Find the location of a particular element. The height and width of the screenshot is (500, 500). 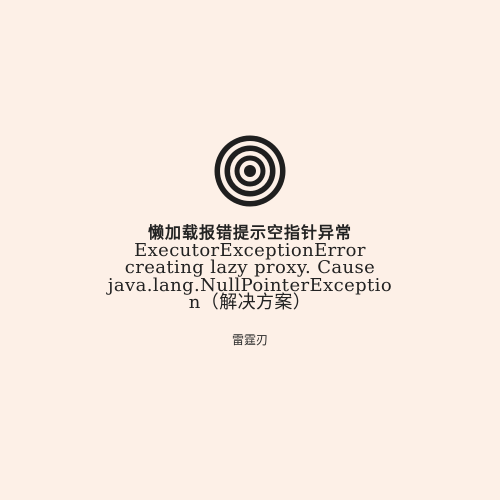

title-line: creating lazy proxy. Cause is located at coordinates (250, 267).